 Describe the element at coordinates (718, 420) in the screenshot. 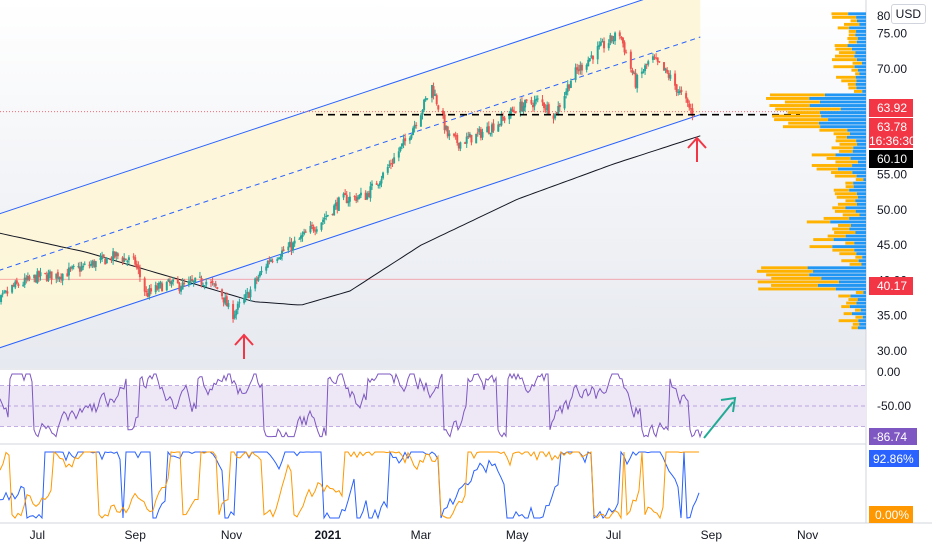

I see `green-arrow-shaft` at that location.